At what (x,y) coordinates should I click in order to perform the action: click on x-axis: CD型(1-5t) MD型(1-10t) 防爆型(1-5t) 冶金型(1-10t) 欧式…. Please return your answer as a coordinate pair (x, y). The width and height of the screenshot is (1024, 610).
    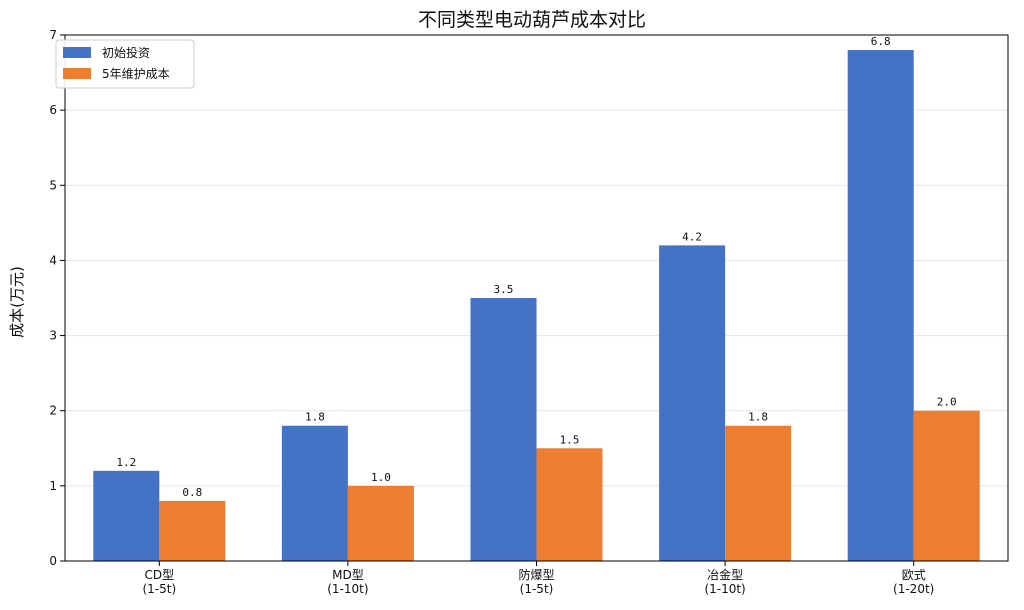
    Looking at the image, I should click on (538, 578).